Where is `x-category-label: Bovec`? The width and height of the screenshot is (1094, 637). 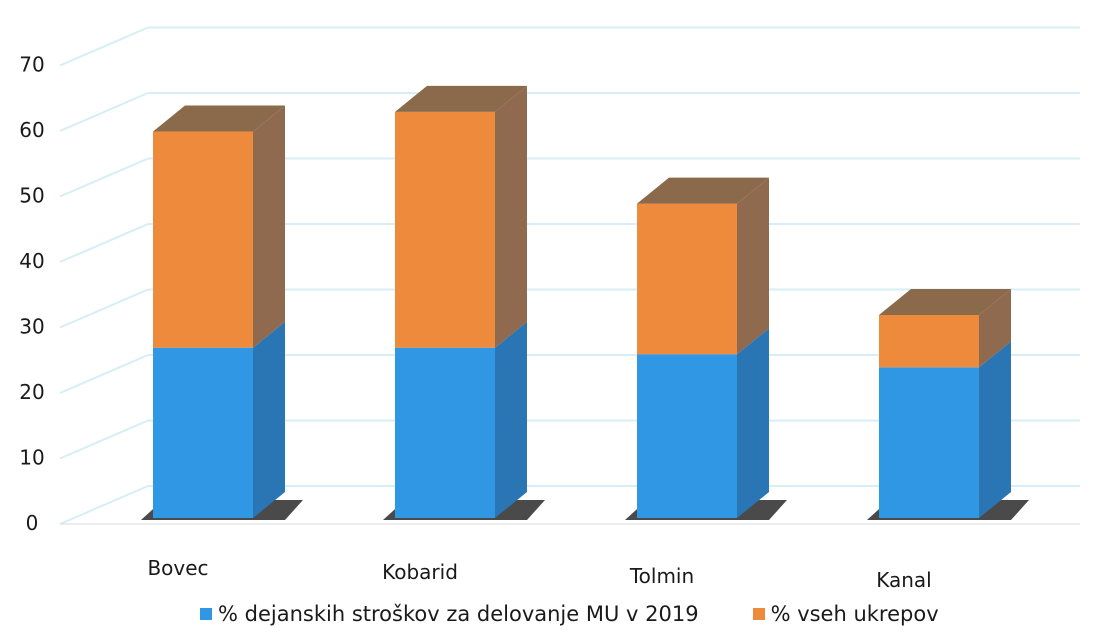
x-category-label: Bovec is located at coordinates (177, 568).